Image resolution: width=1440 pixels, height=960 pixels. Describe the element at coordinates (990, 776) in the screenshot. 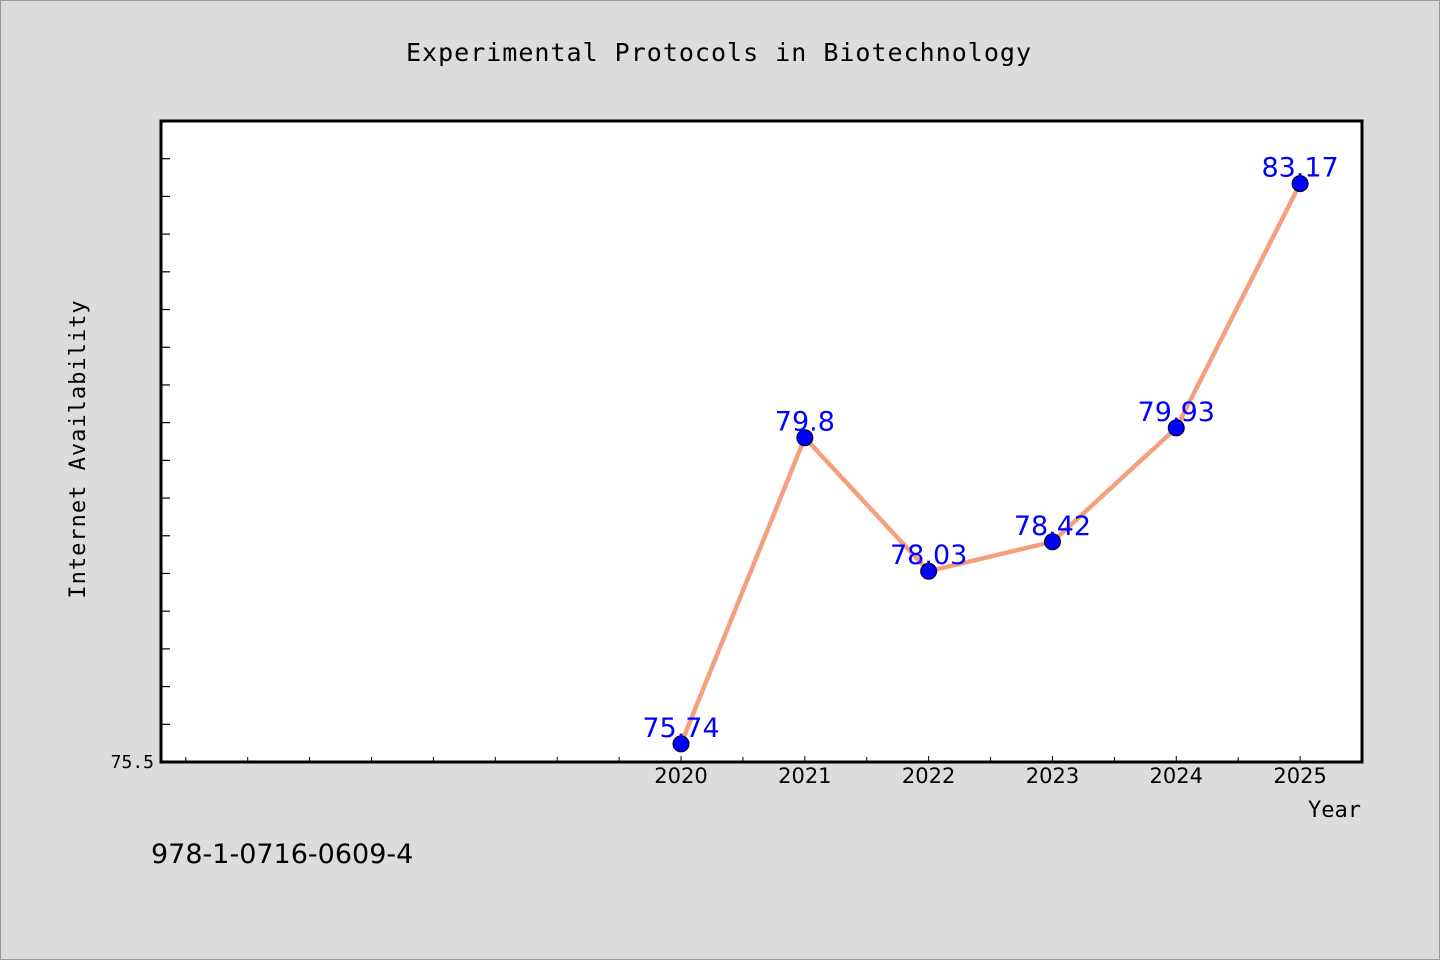

I see `x-axis-tick-labels: 2020 2021 2022 2023 2024 2025` at that location.